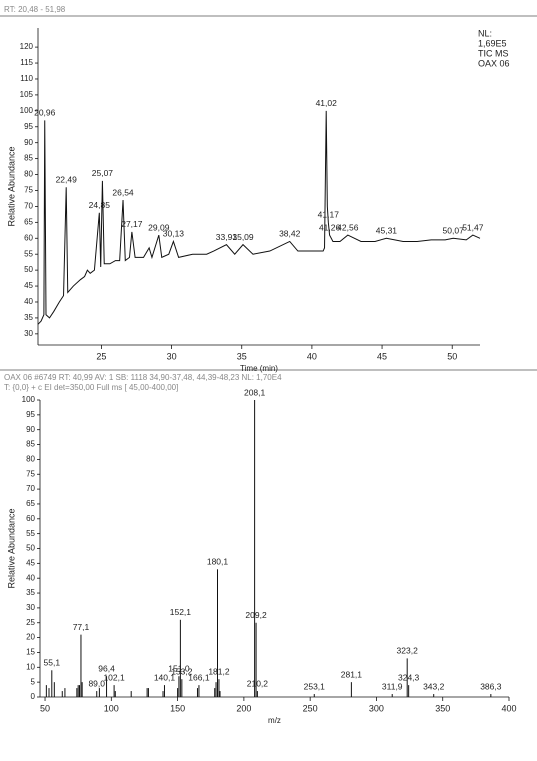  What do you see at coordinates (227, 237) in the screenshot?
I see `peak-label: 33,91` at bounding box center [227, 237].